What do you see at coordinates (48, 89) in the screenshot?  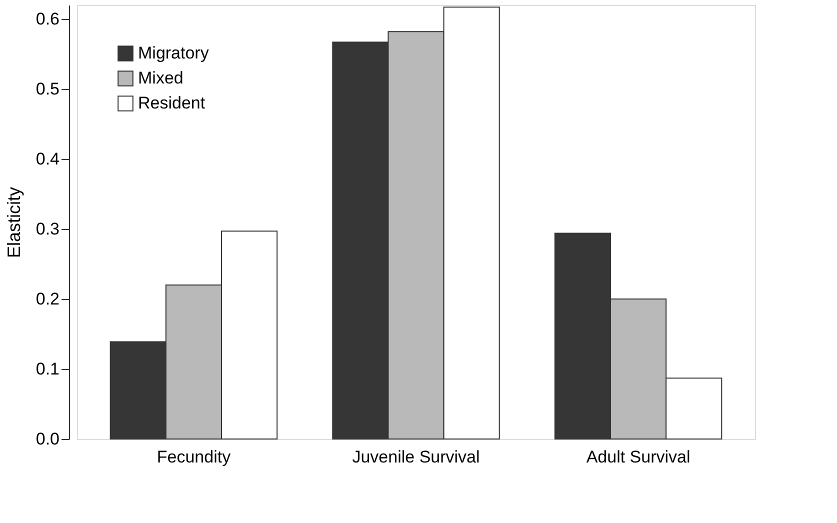 I see `y-tick-label: 0.5` at bounding box center [48, 89].